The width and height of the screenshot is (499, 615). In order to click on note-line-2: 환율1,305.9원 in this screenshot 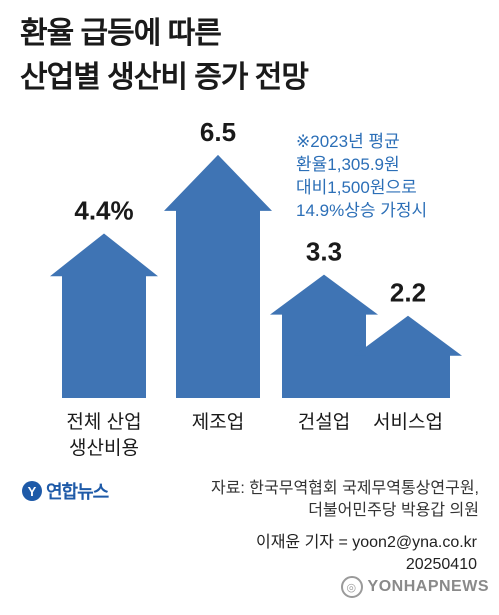, I will do `click(348, 164)`.